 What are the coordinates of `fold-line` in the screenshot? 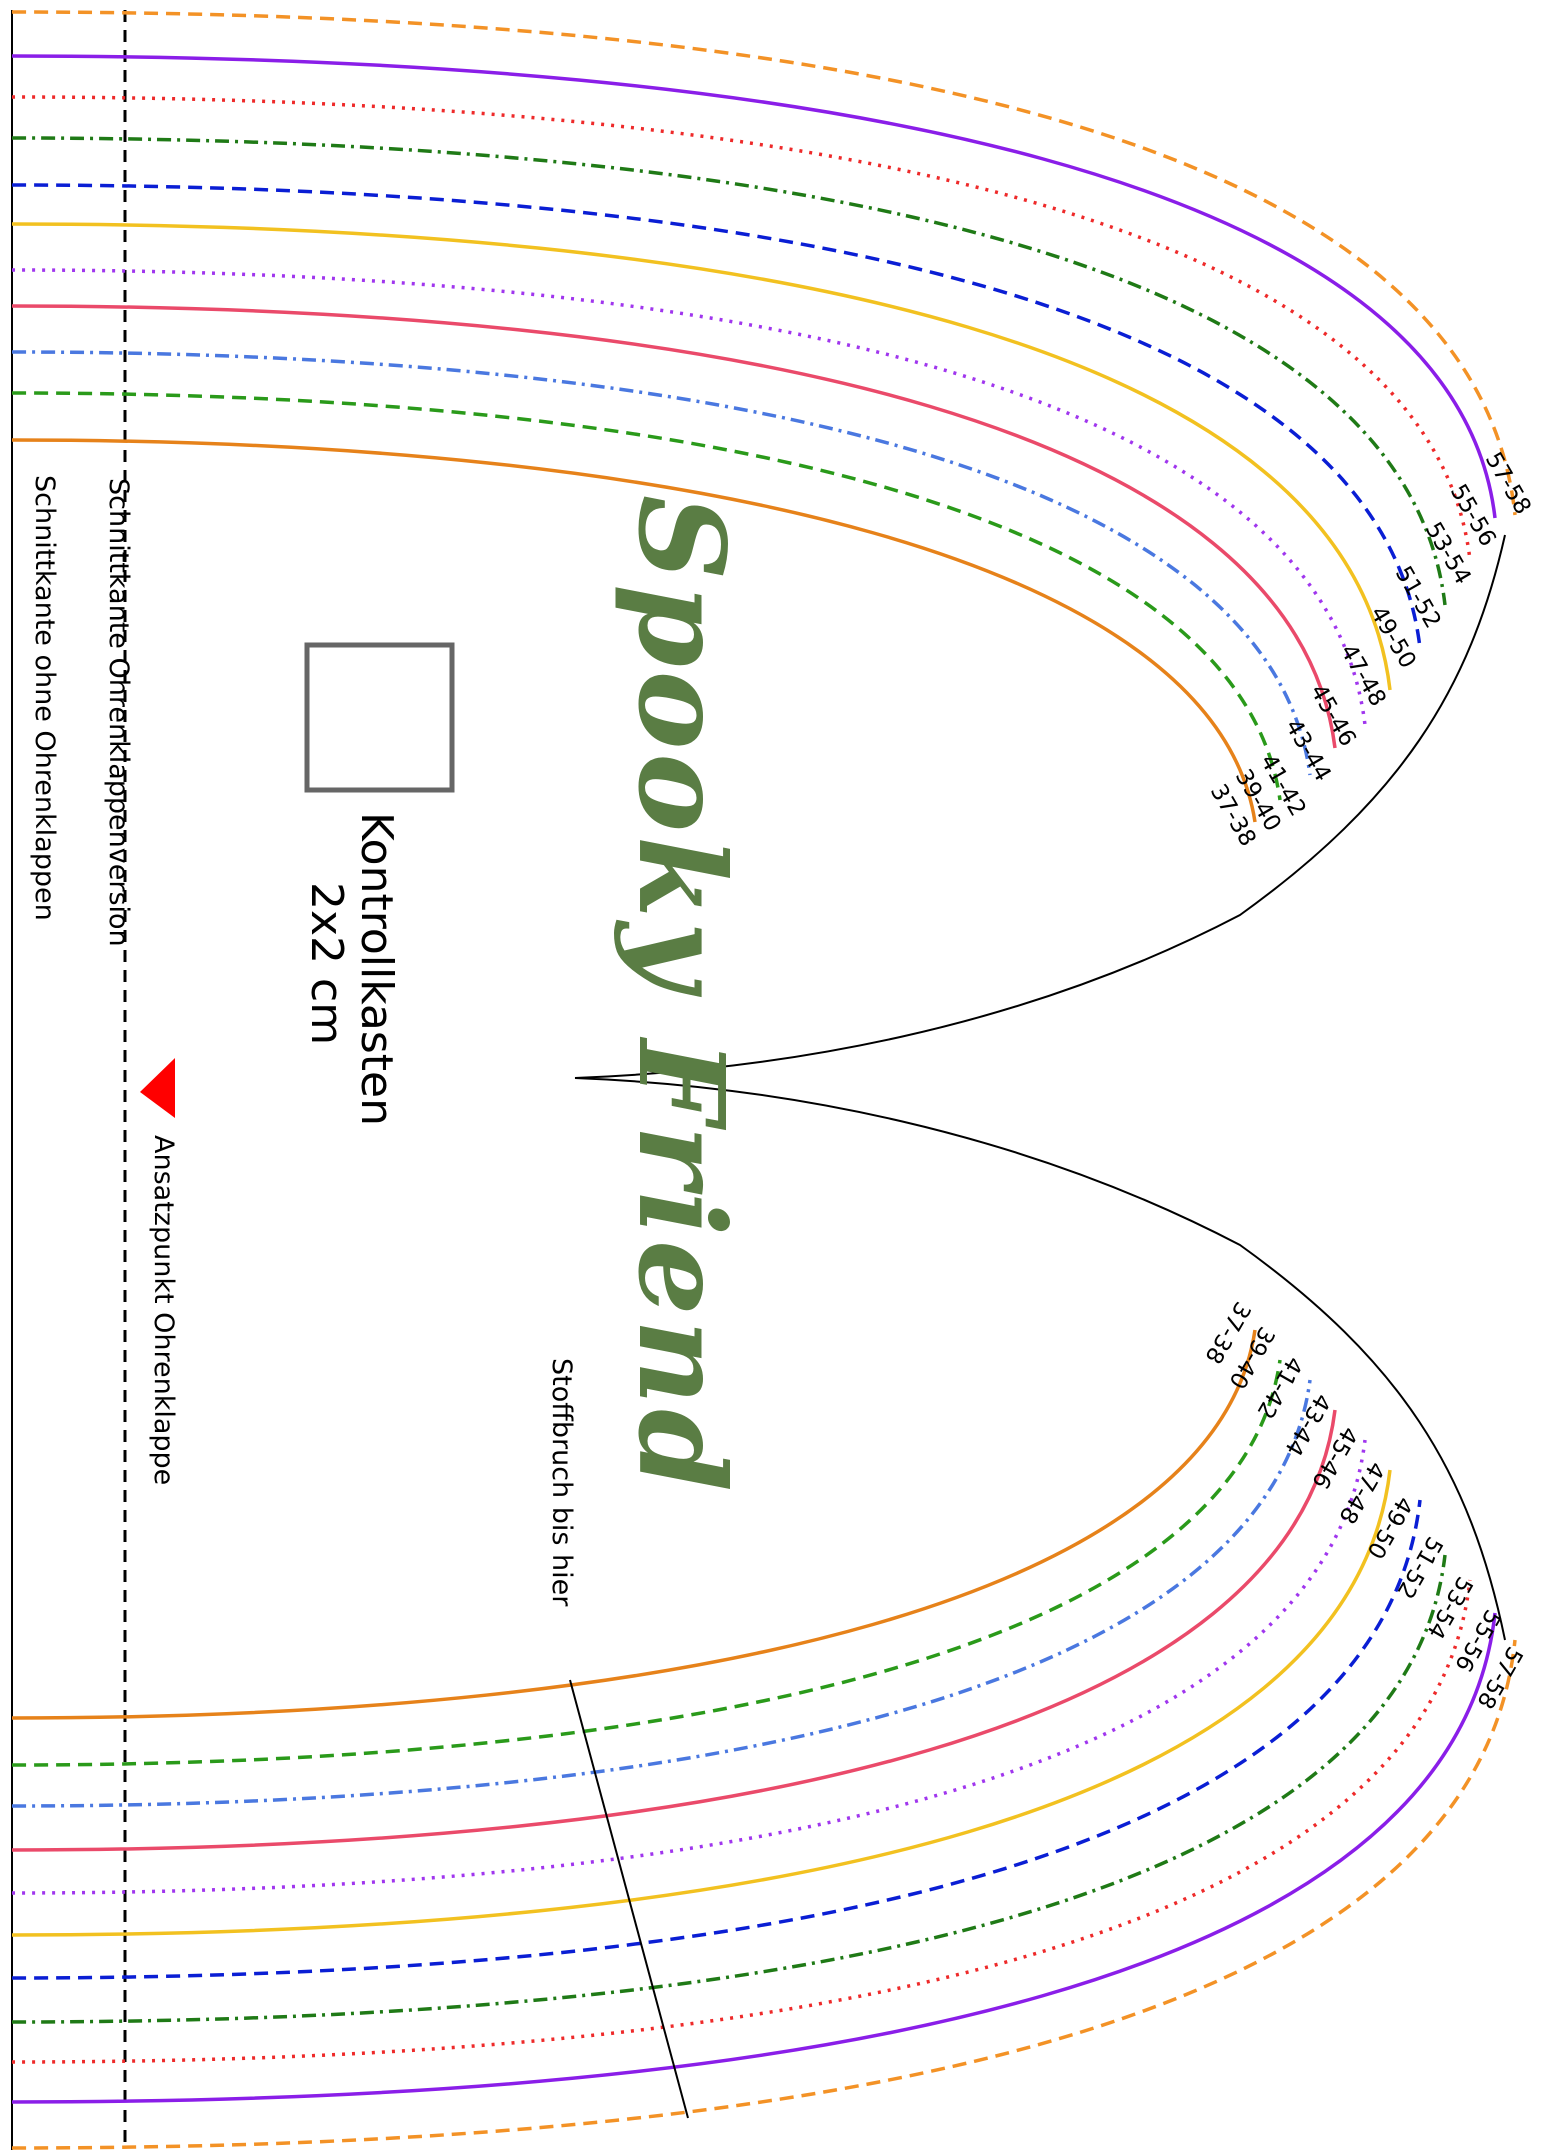 It's located at (629, 1899).